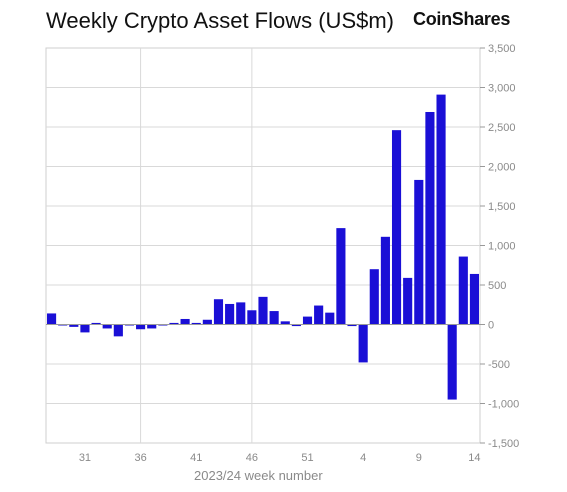 The image size is (567, 492). I want to click on x-tick-label: 4, so click(363, 458).